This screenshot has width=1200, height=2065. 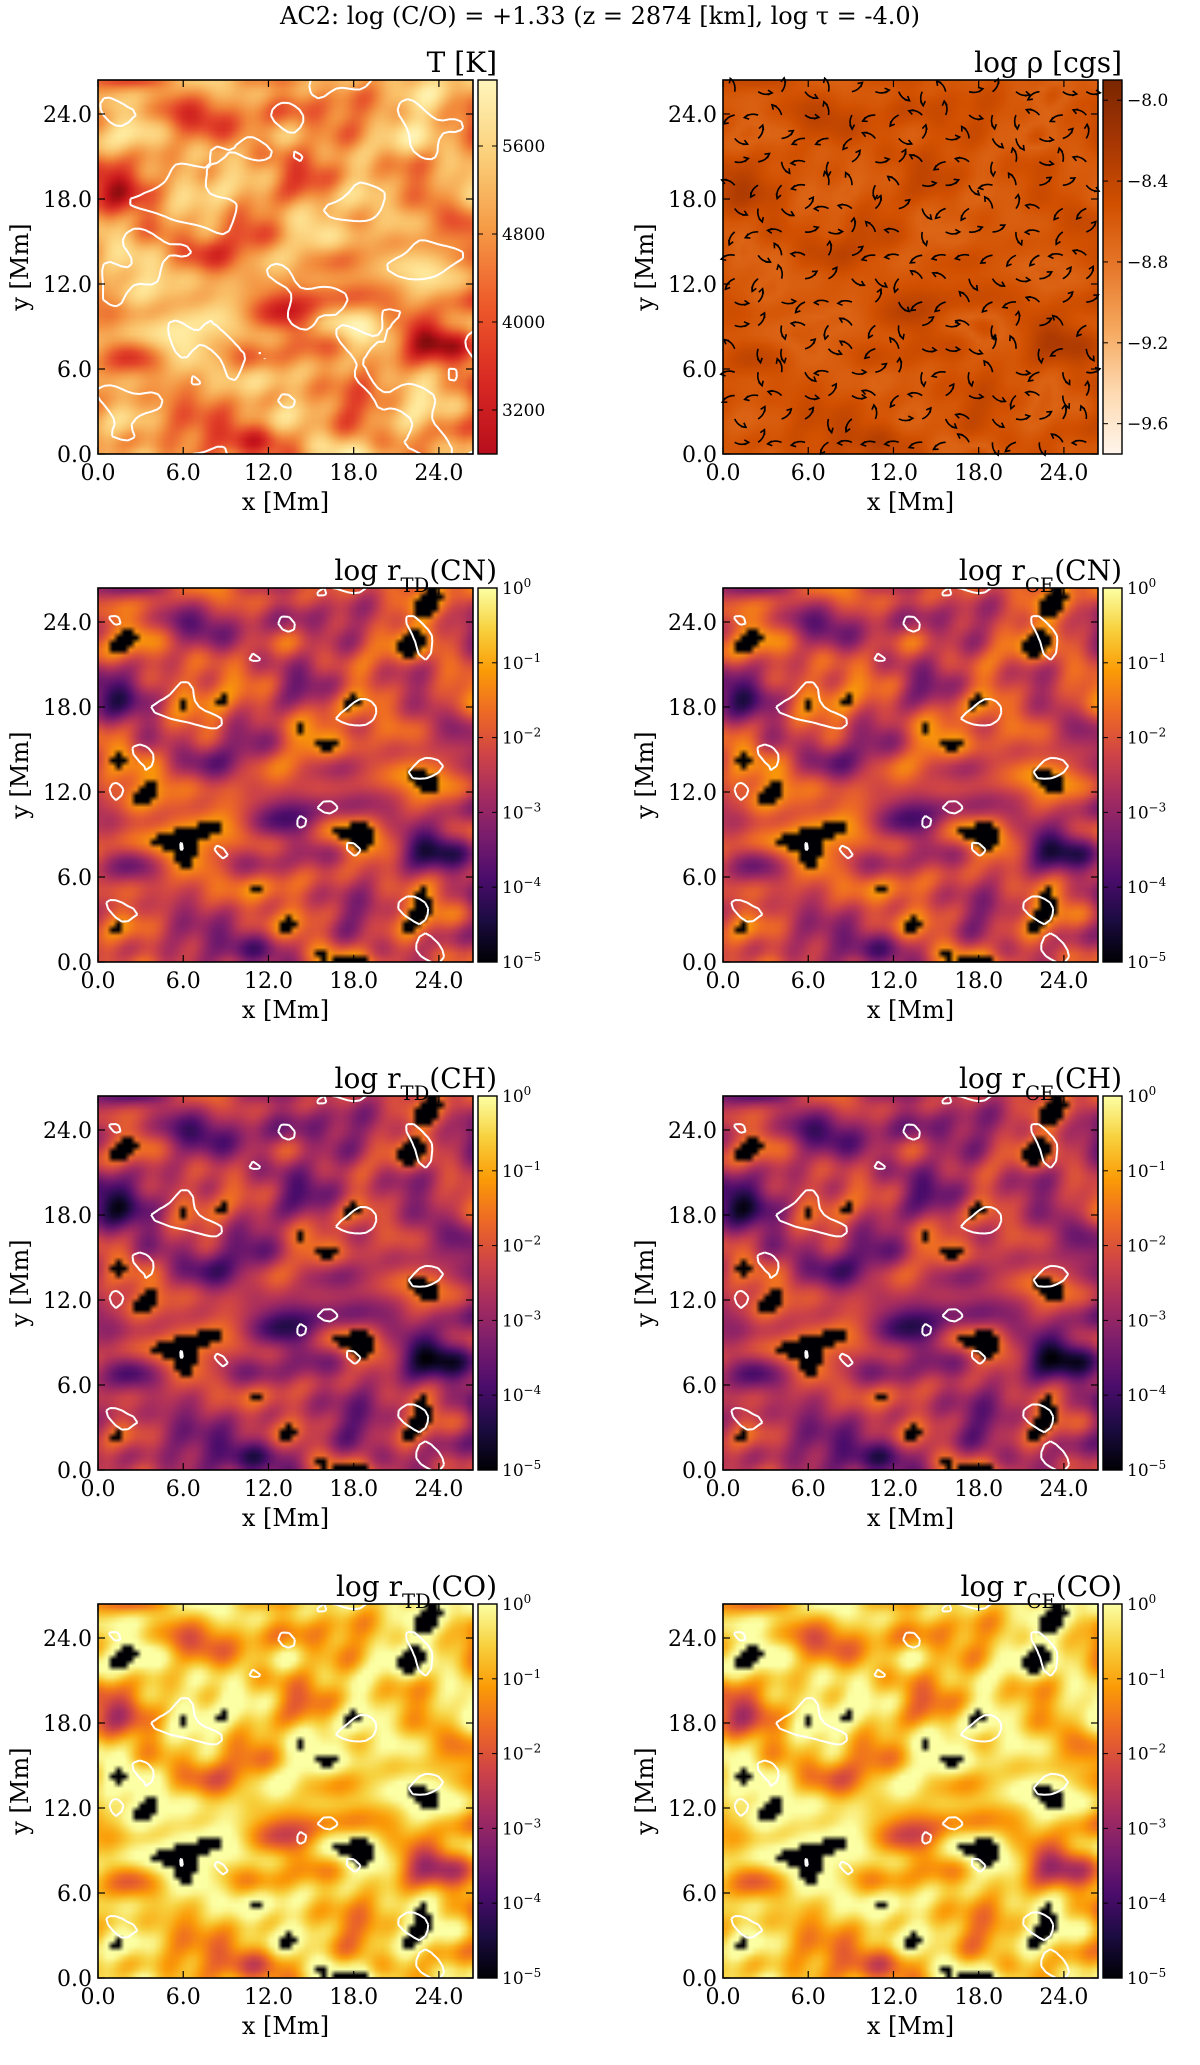 What do you see at coordinates (521, 737) in the screenshot?
I see `colorbar-tick-label: 10⁻²` at bounding box center [521, 737].